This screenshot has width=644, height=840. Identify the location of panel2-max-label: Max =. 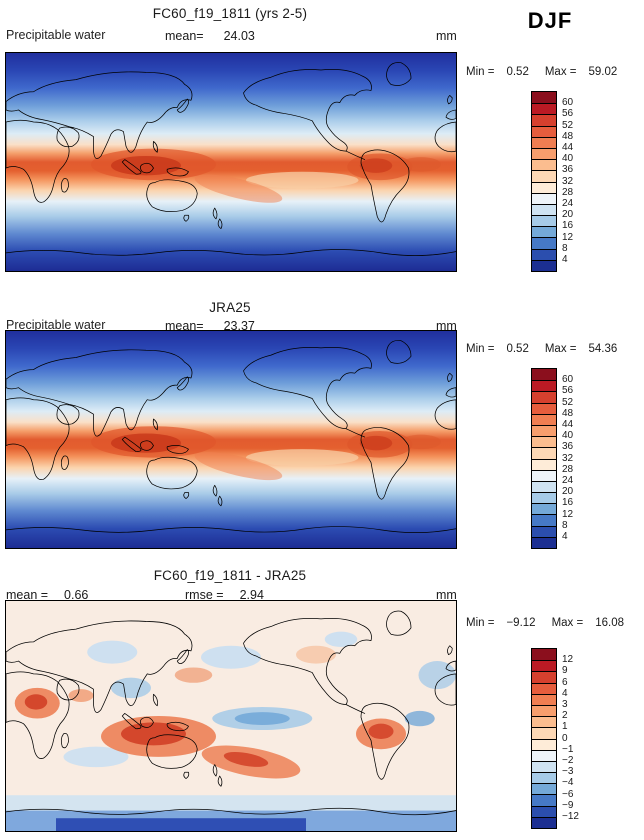
(560, 349).